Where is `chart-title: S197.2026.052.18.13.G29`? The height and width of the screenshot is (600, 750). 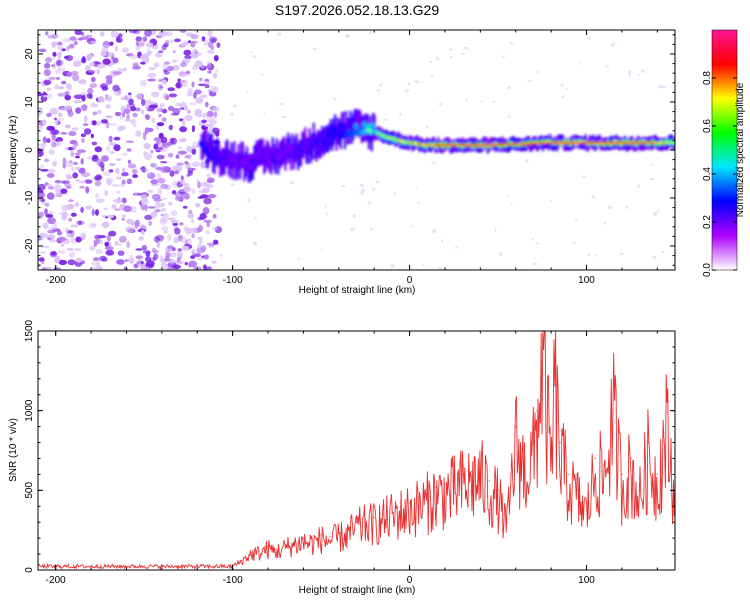
chart-title: S197.2026.052.18.13.G29 is located at coordinates (357, 10).